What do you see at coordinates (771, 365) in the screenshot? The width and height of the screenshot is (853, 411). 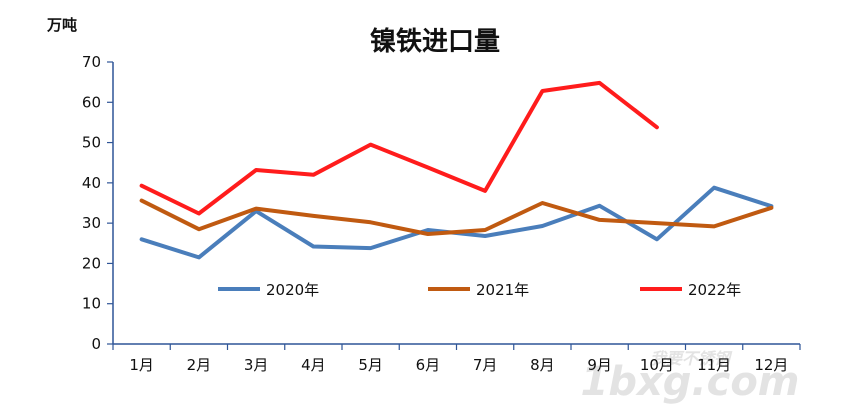 I see `x-tick-label: 12月` at bounding box center [771, 365].